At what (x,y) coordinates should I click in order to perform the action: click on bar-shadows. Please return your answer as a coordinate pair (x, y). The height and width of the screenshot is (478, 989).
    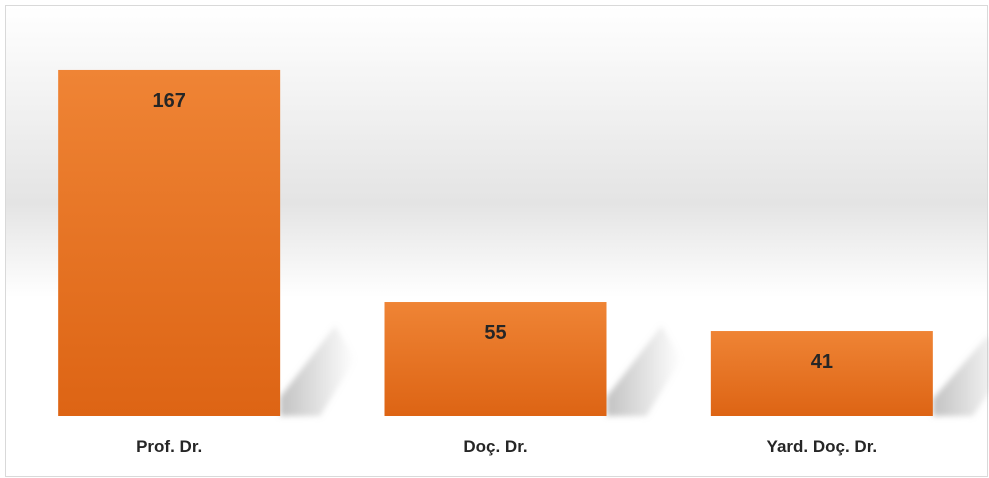
    Looking at the image, I should click on (634, 370).